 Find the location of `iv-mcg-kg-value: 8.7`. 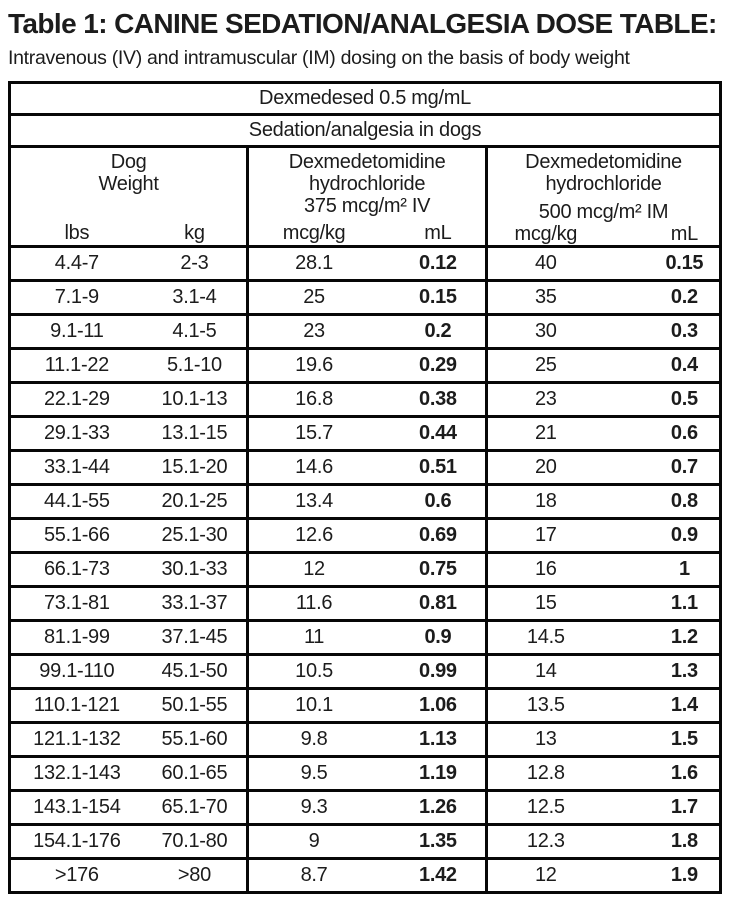

iv-mcg-kg-value: 8.7 is located at coordinates (314, 875).